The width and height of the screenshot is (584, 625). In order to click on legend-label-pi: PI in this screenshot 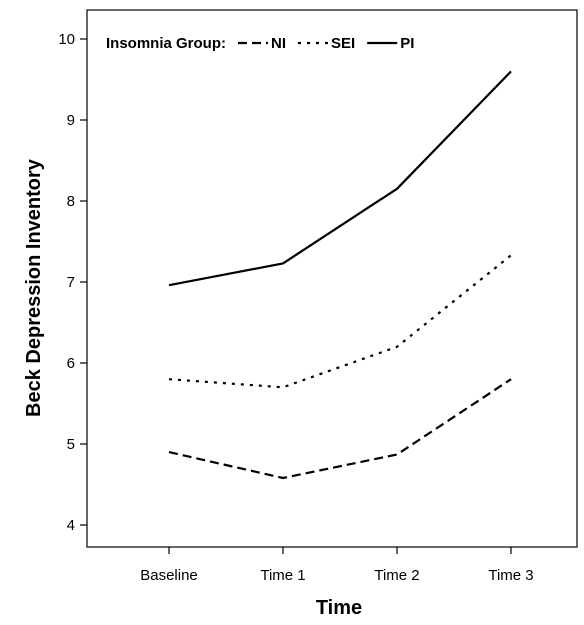, I will do `click(407, 43)`.